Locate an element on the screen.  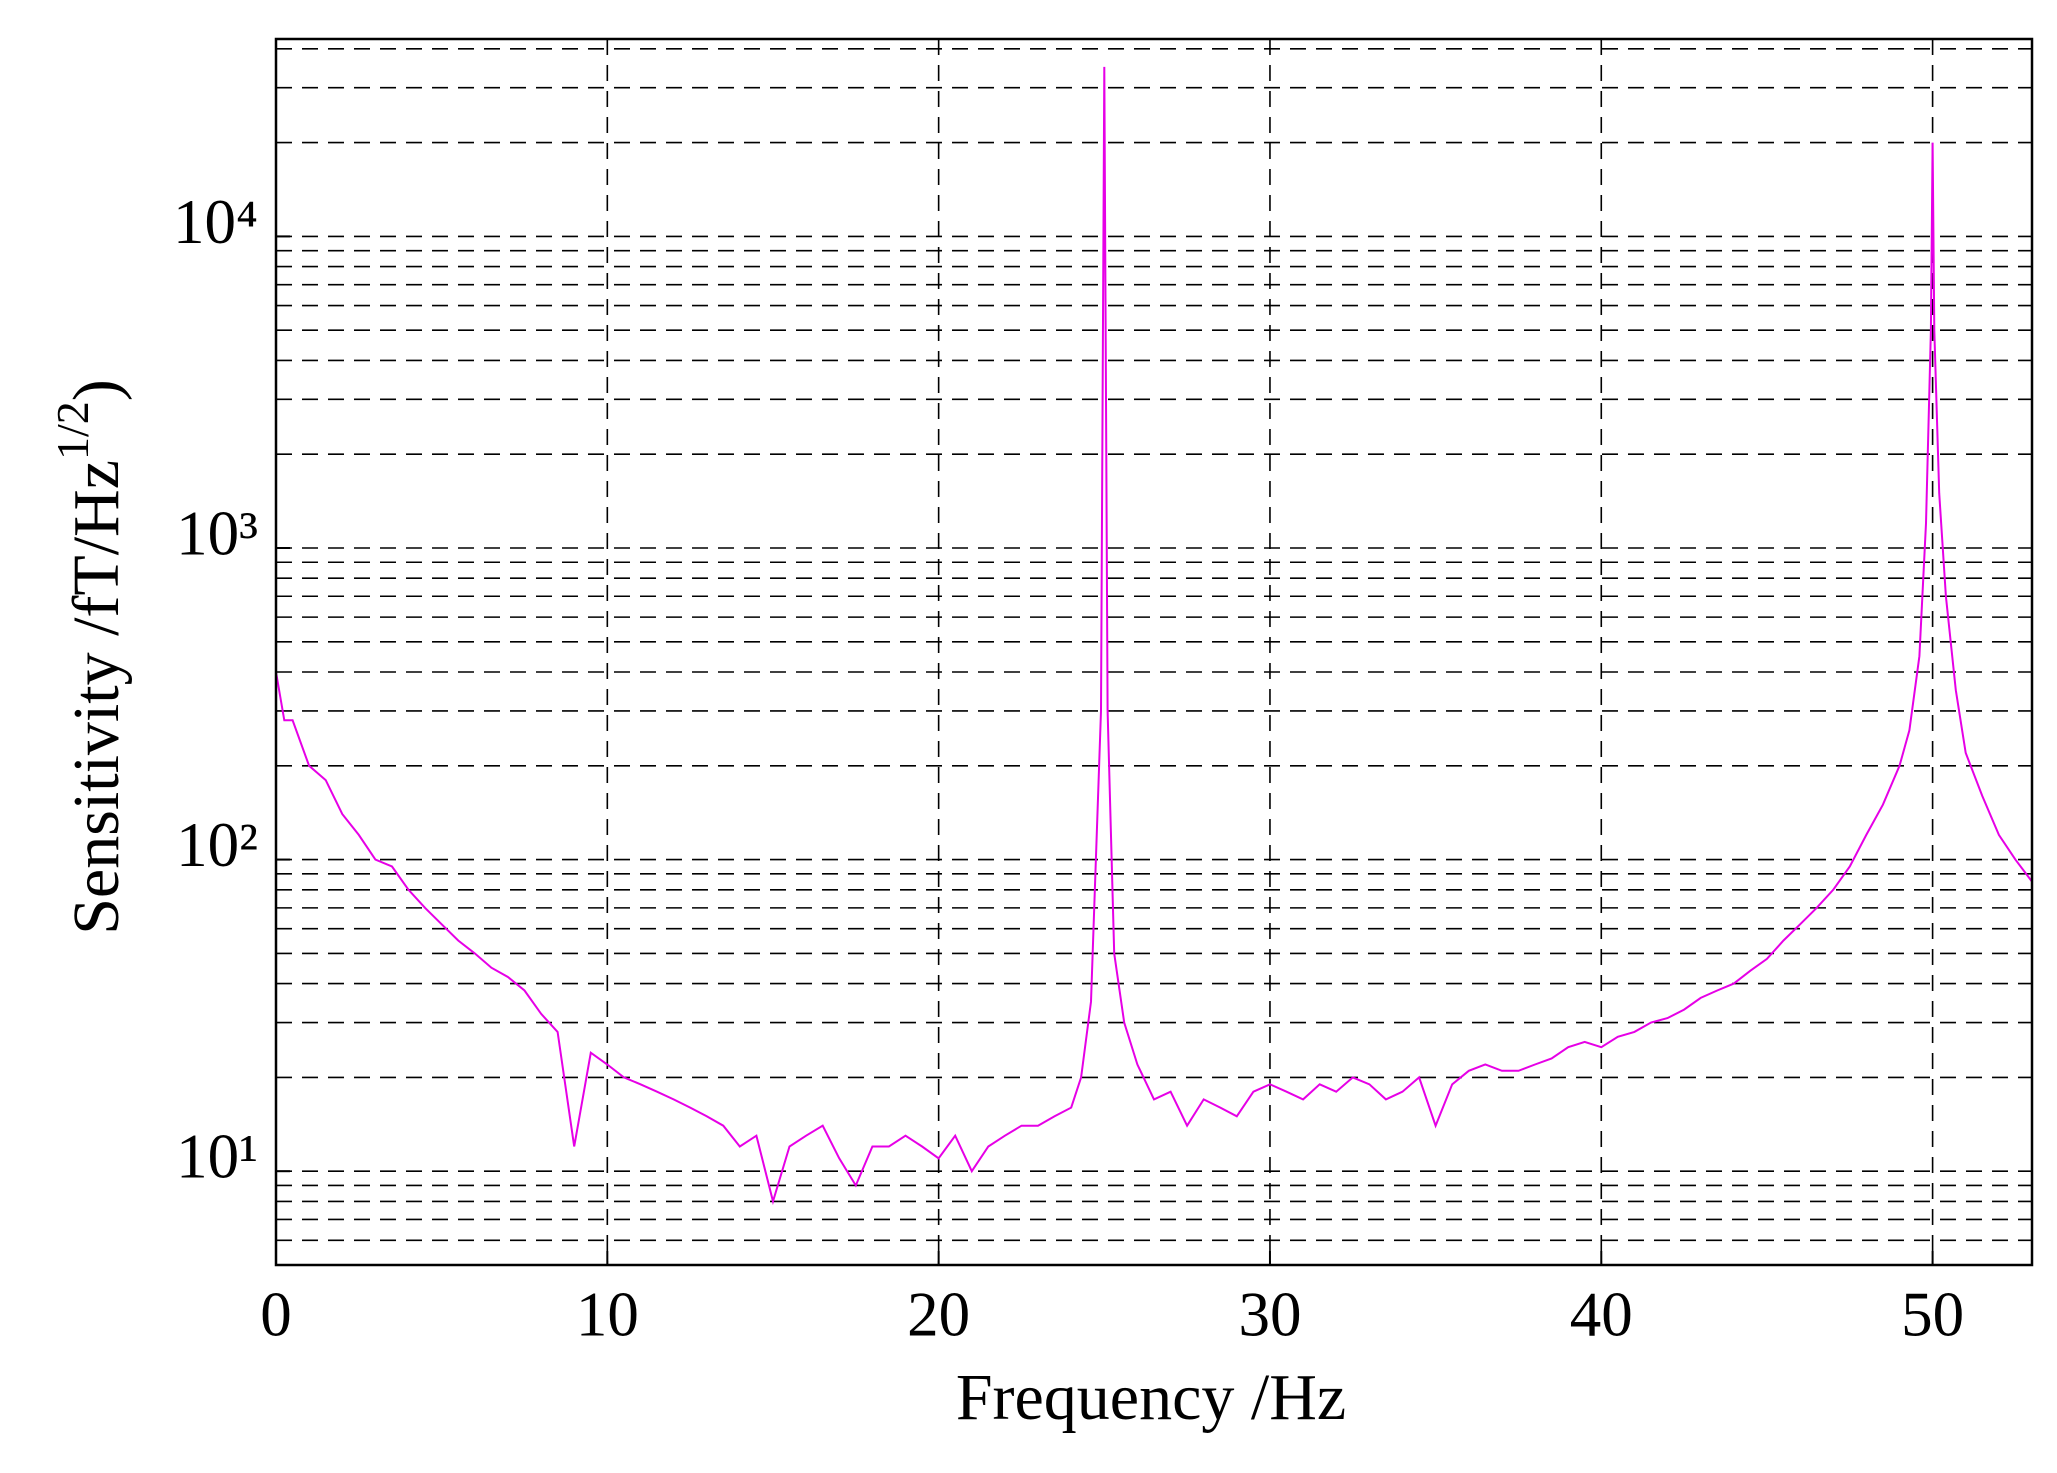
y-label-suffix: ) is located at coordinates (96, 390).